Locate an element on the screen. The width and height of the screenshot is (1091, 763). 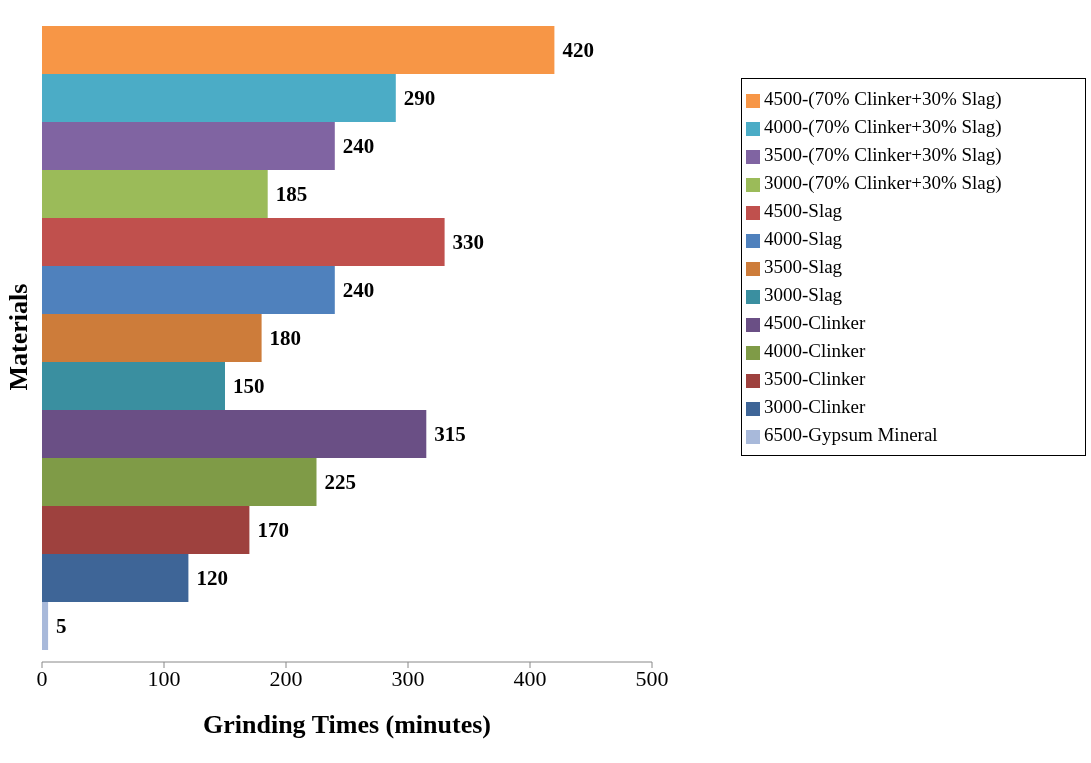
data-label: 150 is located at coordinates (249, 386).